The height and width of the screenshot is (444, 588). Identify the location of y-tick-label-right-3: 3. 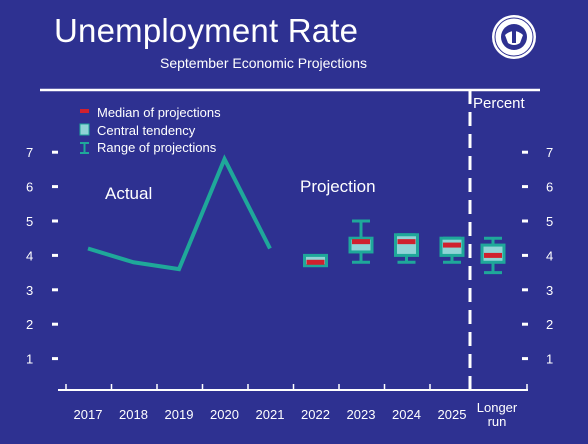
(549, 290).